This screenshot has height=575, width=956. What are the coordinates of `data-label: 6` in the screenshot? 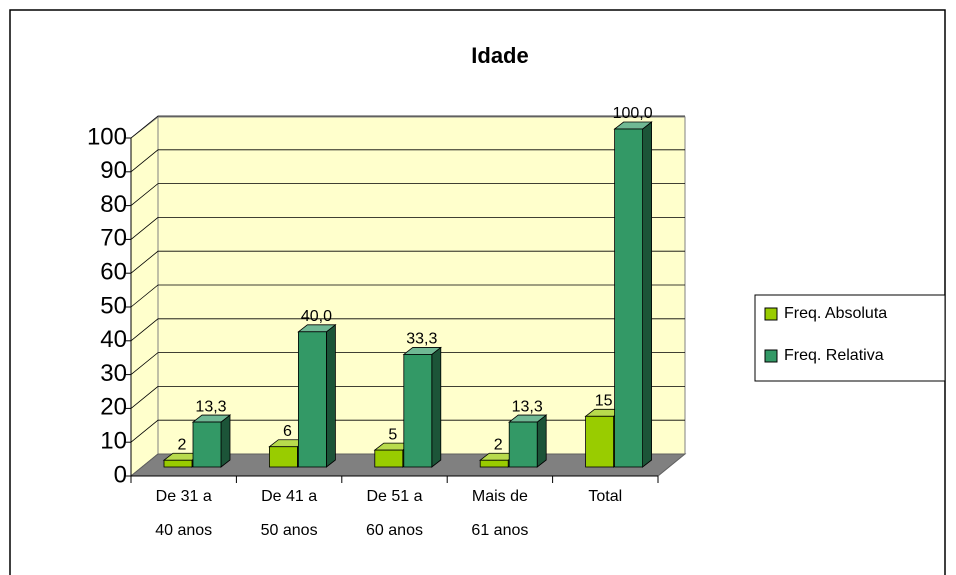 It's located at (287, 431).